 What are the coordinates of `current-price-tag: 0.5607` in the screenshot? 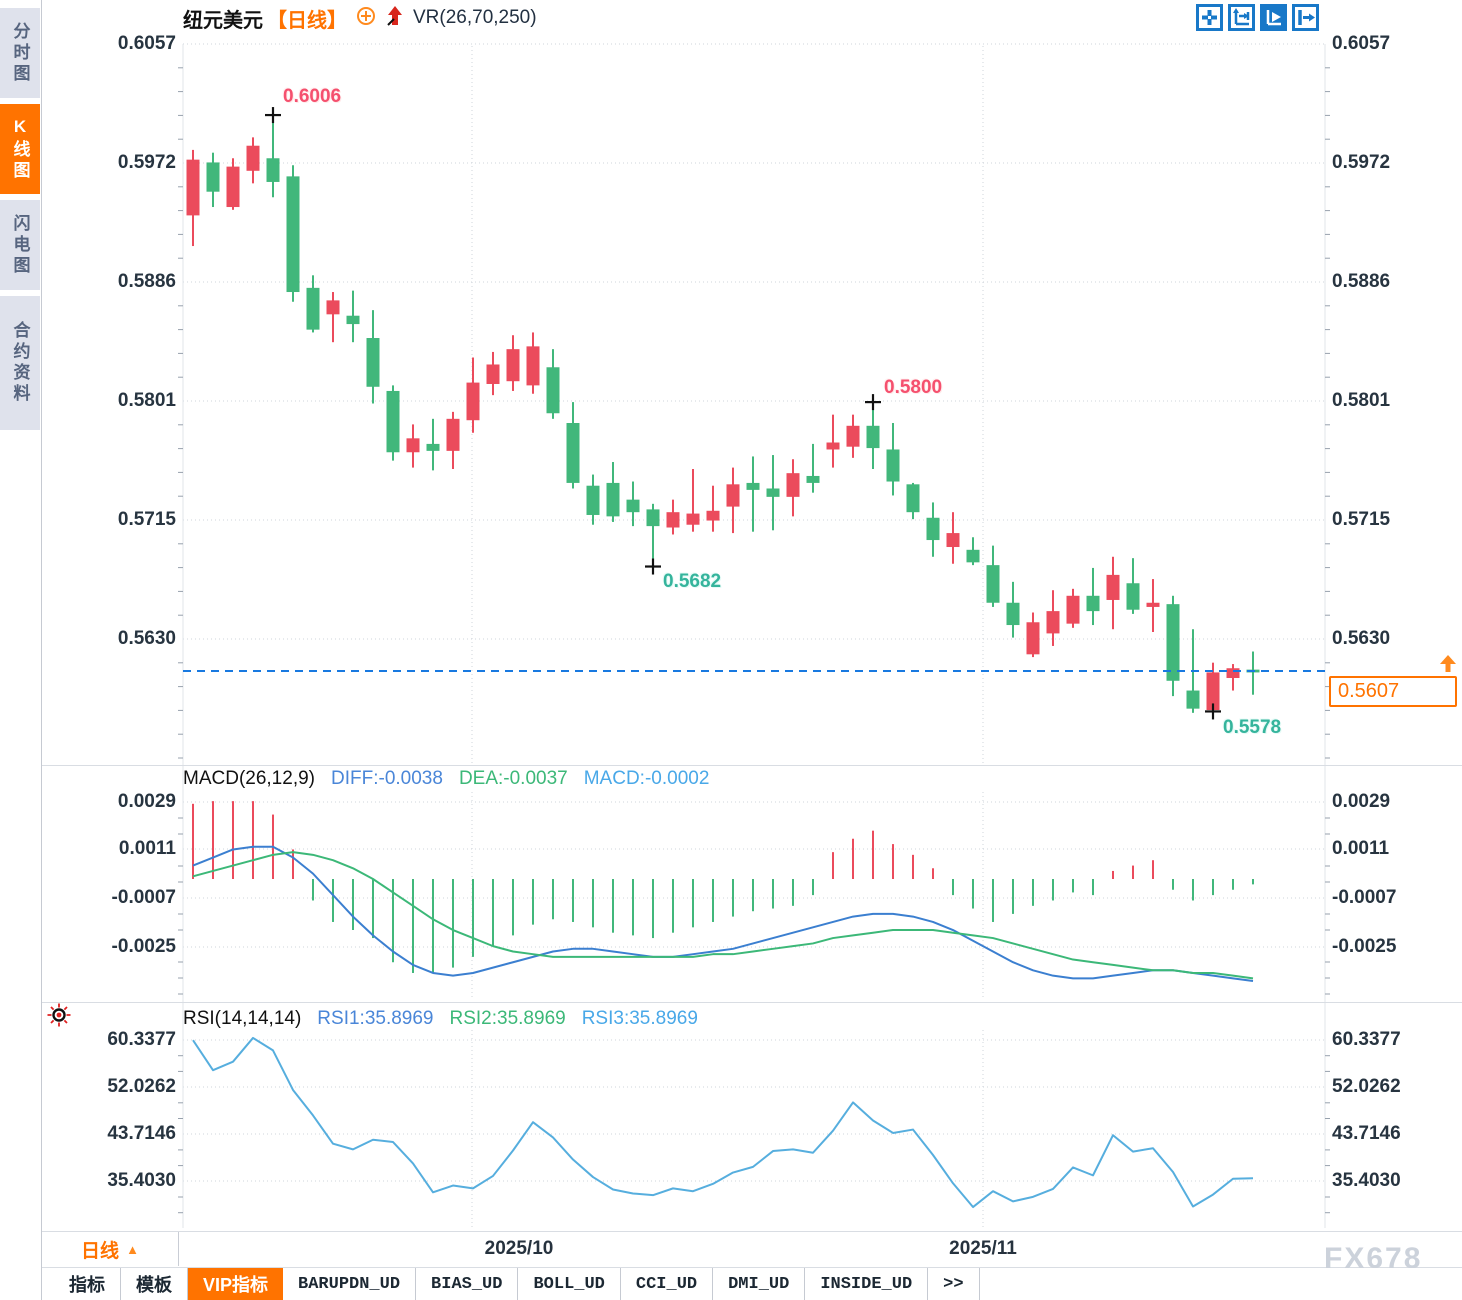 It's located at (1393, 691).